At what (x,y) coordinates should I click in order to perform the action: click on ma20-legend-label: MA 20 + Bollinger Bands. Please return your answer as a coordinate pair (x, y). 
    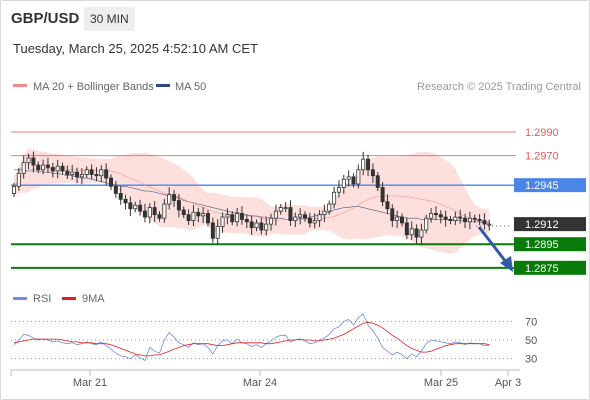
    Looking at the image, I should click on (93, 87).